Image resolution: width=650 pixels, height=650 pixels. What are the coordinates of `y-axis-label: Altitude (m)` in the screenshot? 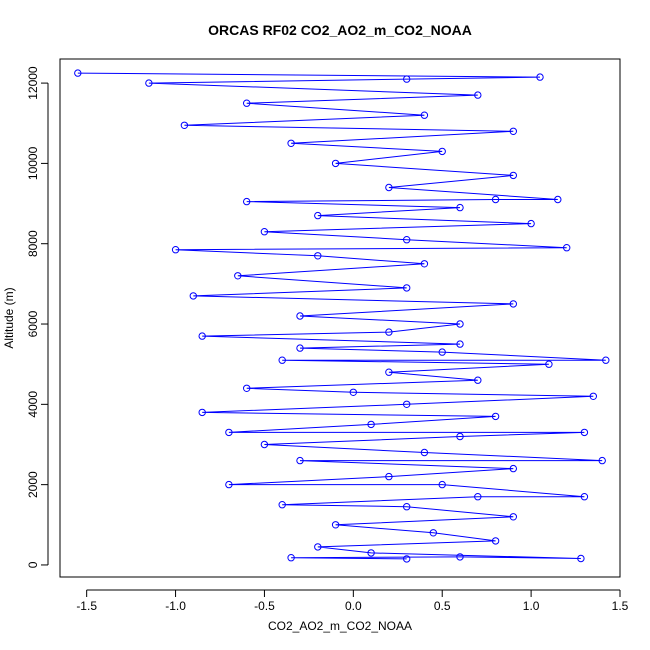 It's located at (9, 317).